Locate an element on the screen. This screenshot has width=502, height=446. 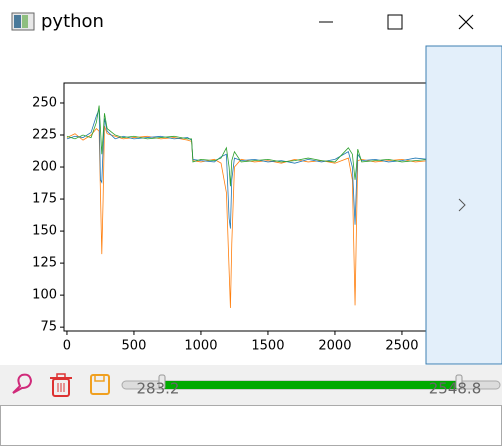
slider-high-handle is located at coordinates (459, 382).